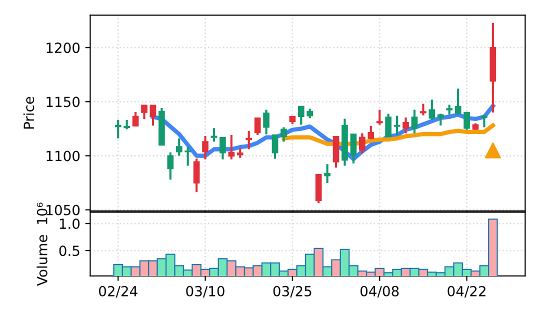  Describe the element at coordinates (42, 244) in the screenshot. I see `y-axis-title: Volume 10⁶` at that location.